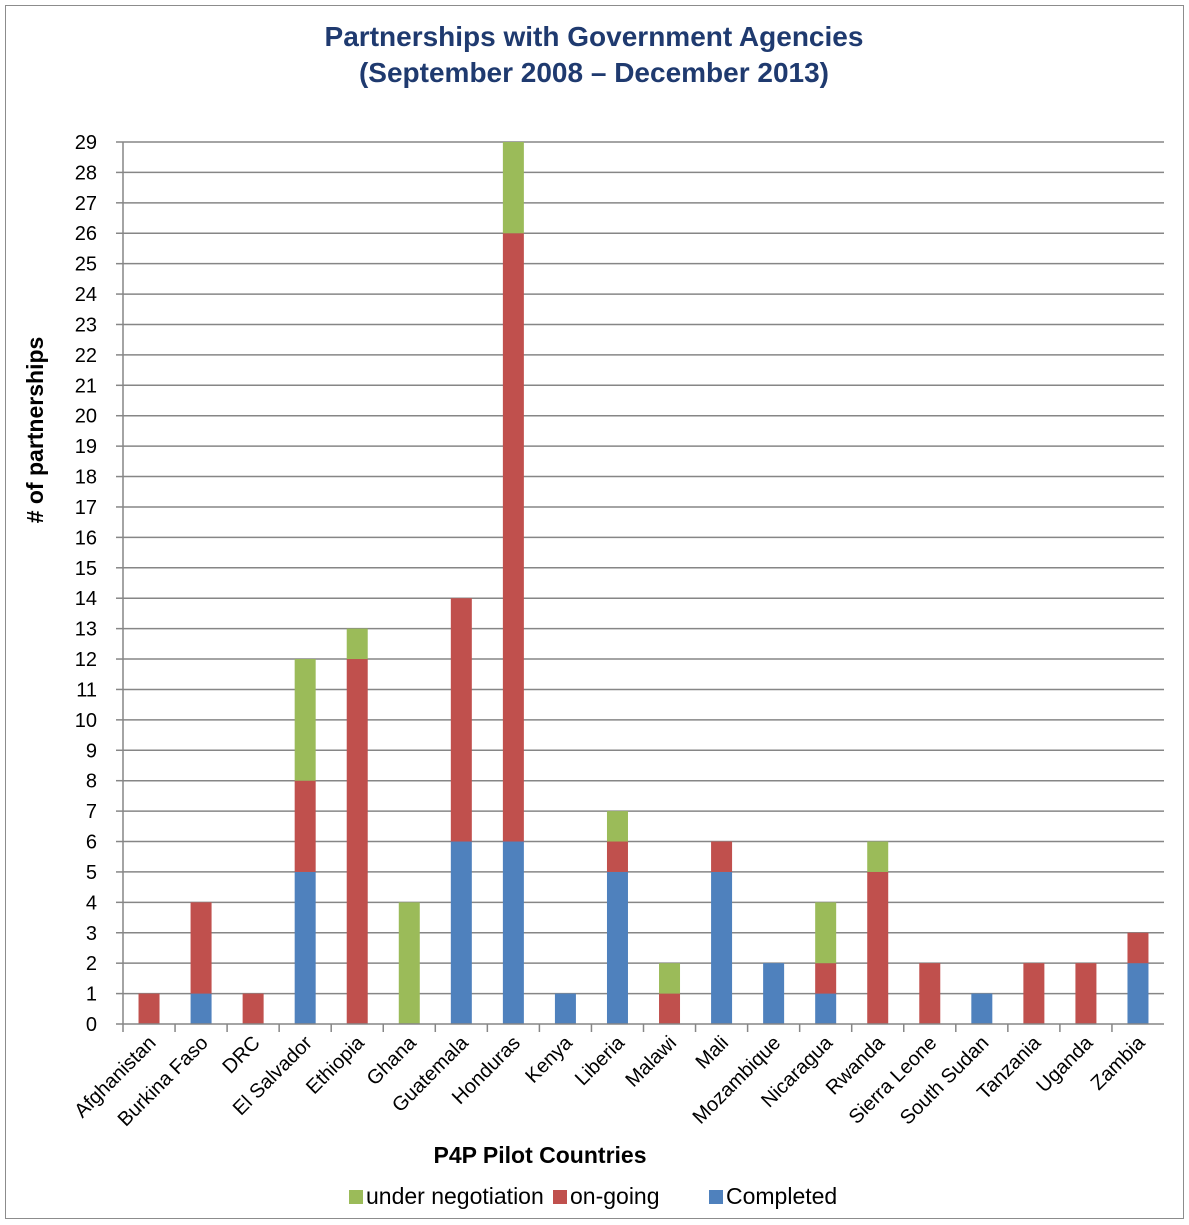  I want to click on x-tick-label-kenya: Kenya, so click(549, 1059).